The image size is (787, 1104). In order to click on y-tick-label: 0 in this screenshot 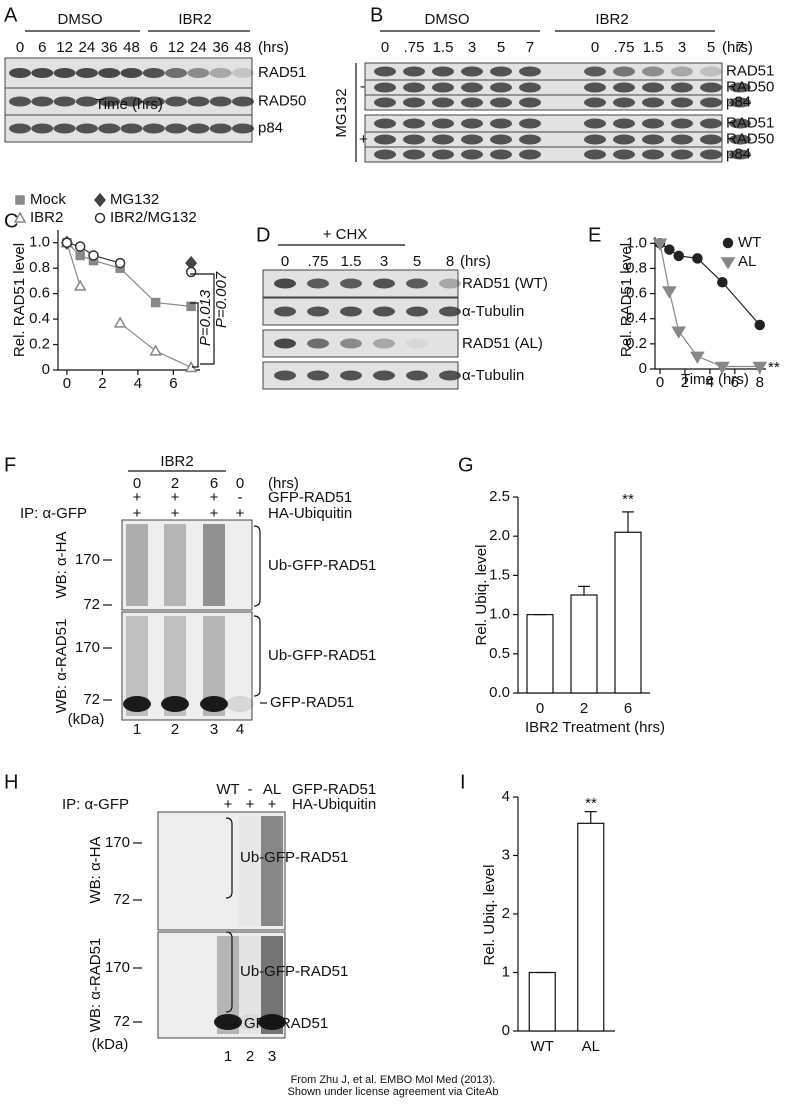, I will do `click(506, 1030)`.